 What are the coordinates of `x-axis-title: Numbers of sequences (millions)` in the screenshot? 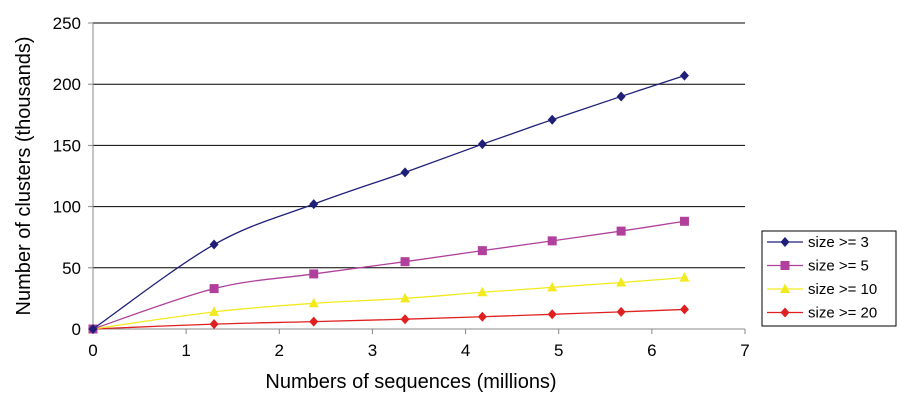 It's located at (410, 382).